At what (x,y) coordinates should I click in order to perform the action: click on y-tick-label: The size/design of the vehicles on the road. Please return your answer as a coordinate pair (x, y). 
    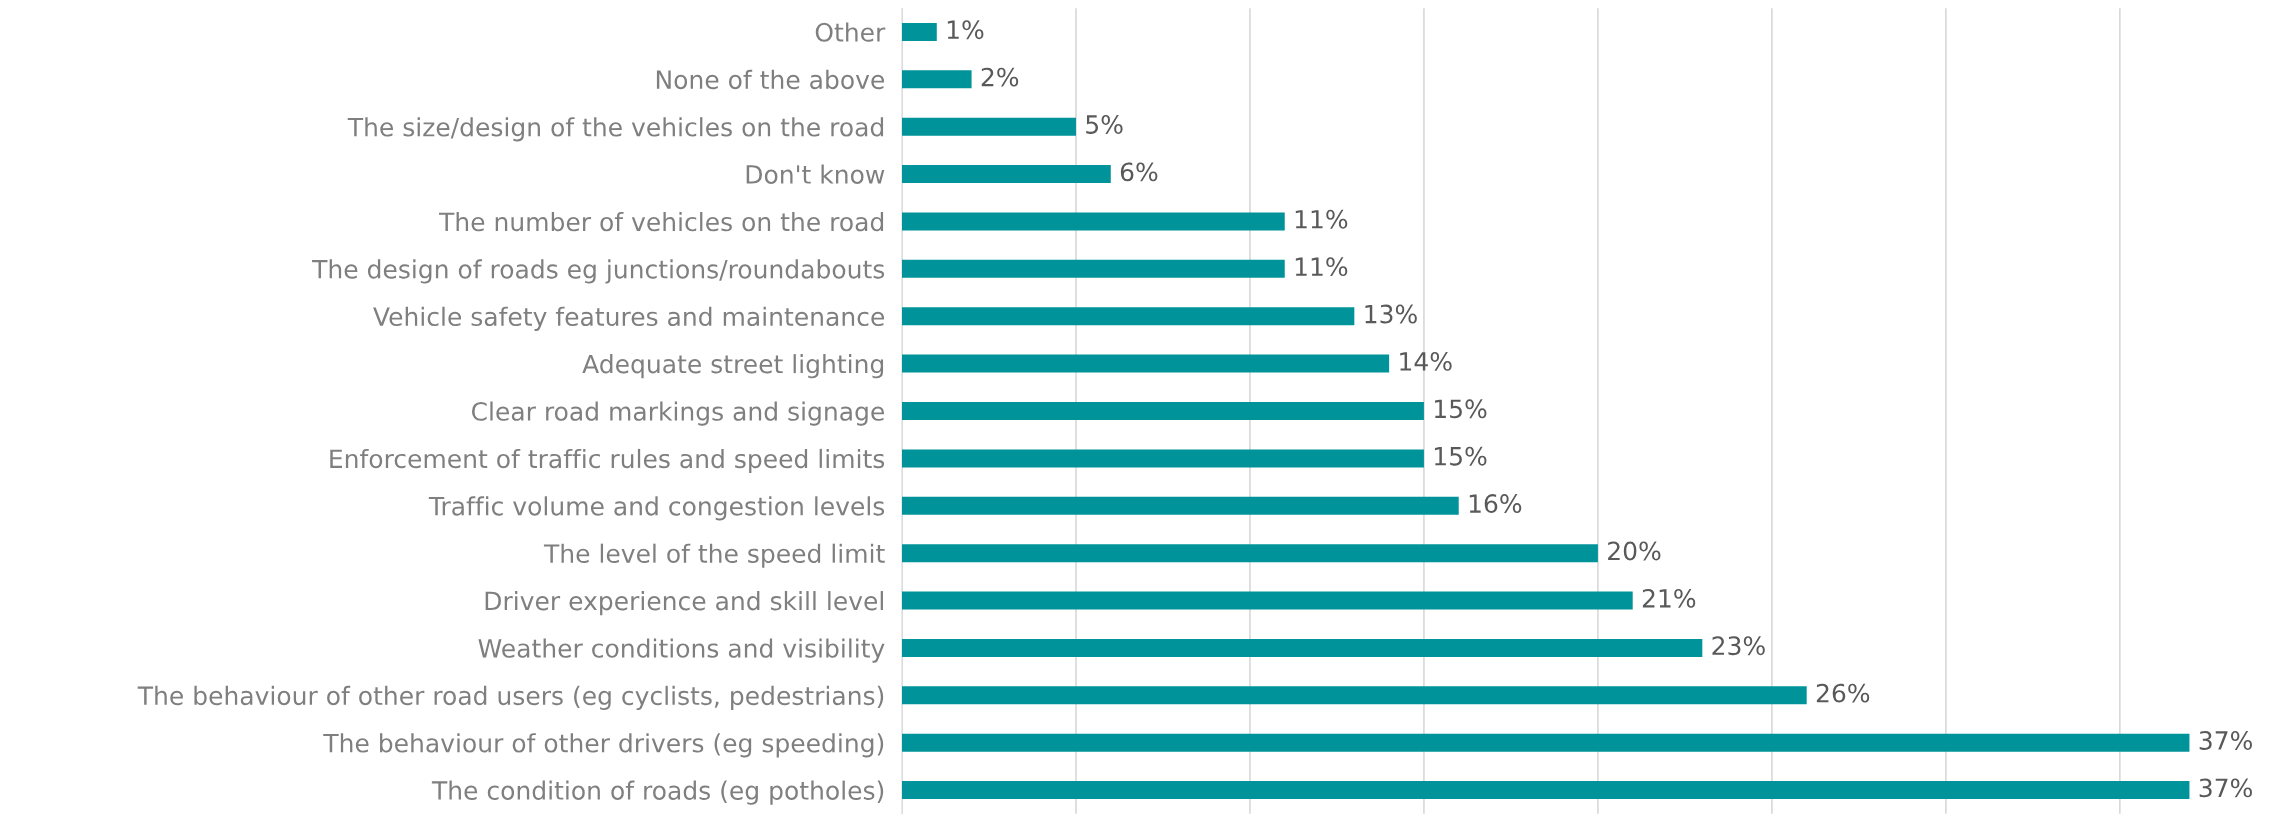
    Looking at the image, I should click on (615, 129).